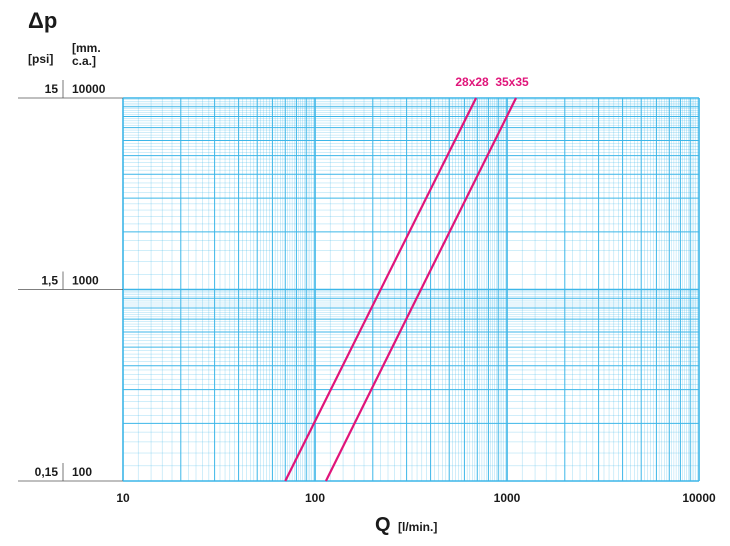  What do you see at coordinates (52, 89) in the screenshot?
I see `y2-tick-label: 15` at bounding box center [52, 89].